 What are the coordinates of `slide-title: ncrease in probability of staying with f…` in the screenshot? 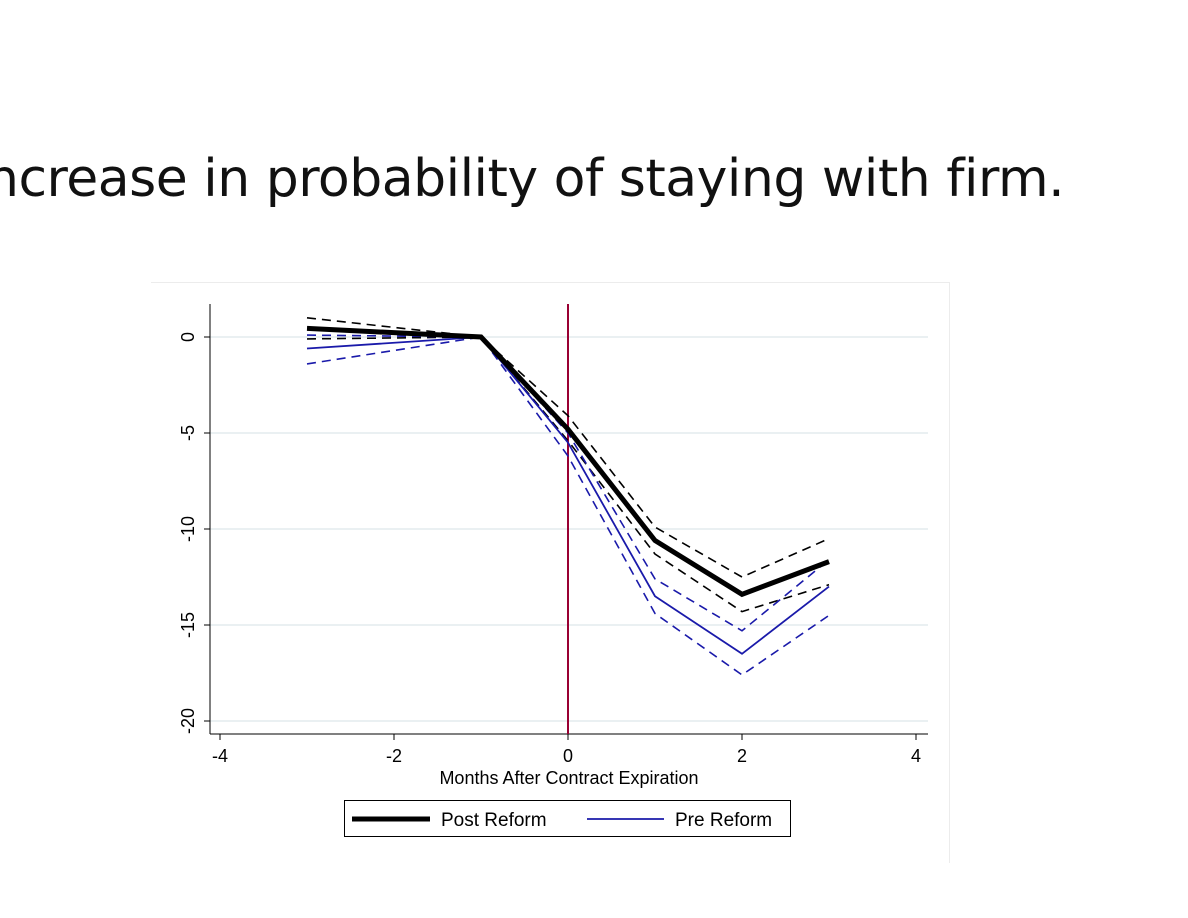 It's located at (594, 179).